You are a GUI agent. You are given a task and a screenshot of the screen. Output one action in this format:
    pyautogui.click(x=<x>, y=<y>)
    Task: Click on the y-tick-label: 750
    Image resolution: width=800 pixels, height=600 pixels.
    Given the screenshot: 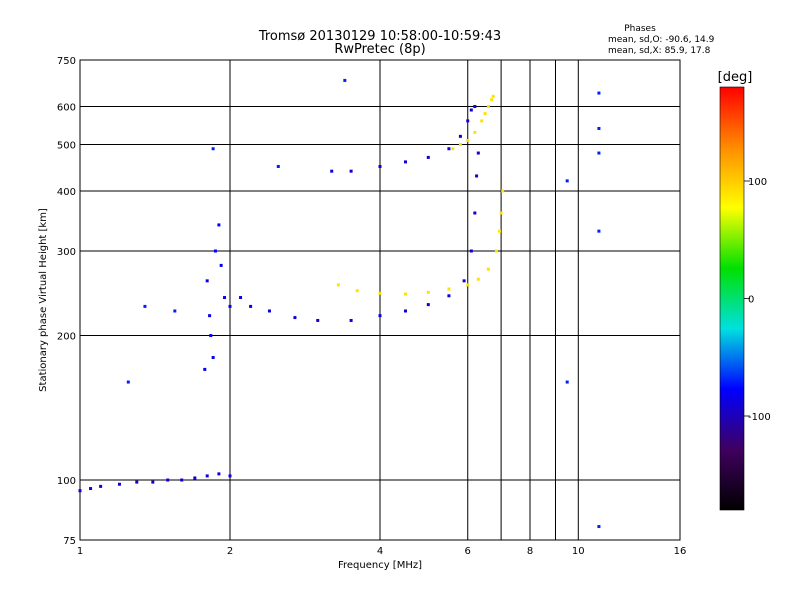 What is the action you would take?
    pyautogui.click(x=66, y=61)
    